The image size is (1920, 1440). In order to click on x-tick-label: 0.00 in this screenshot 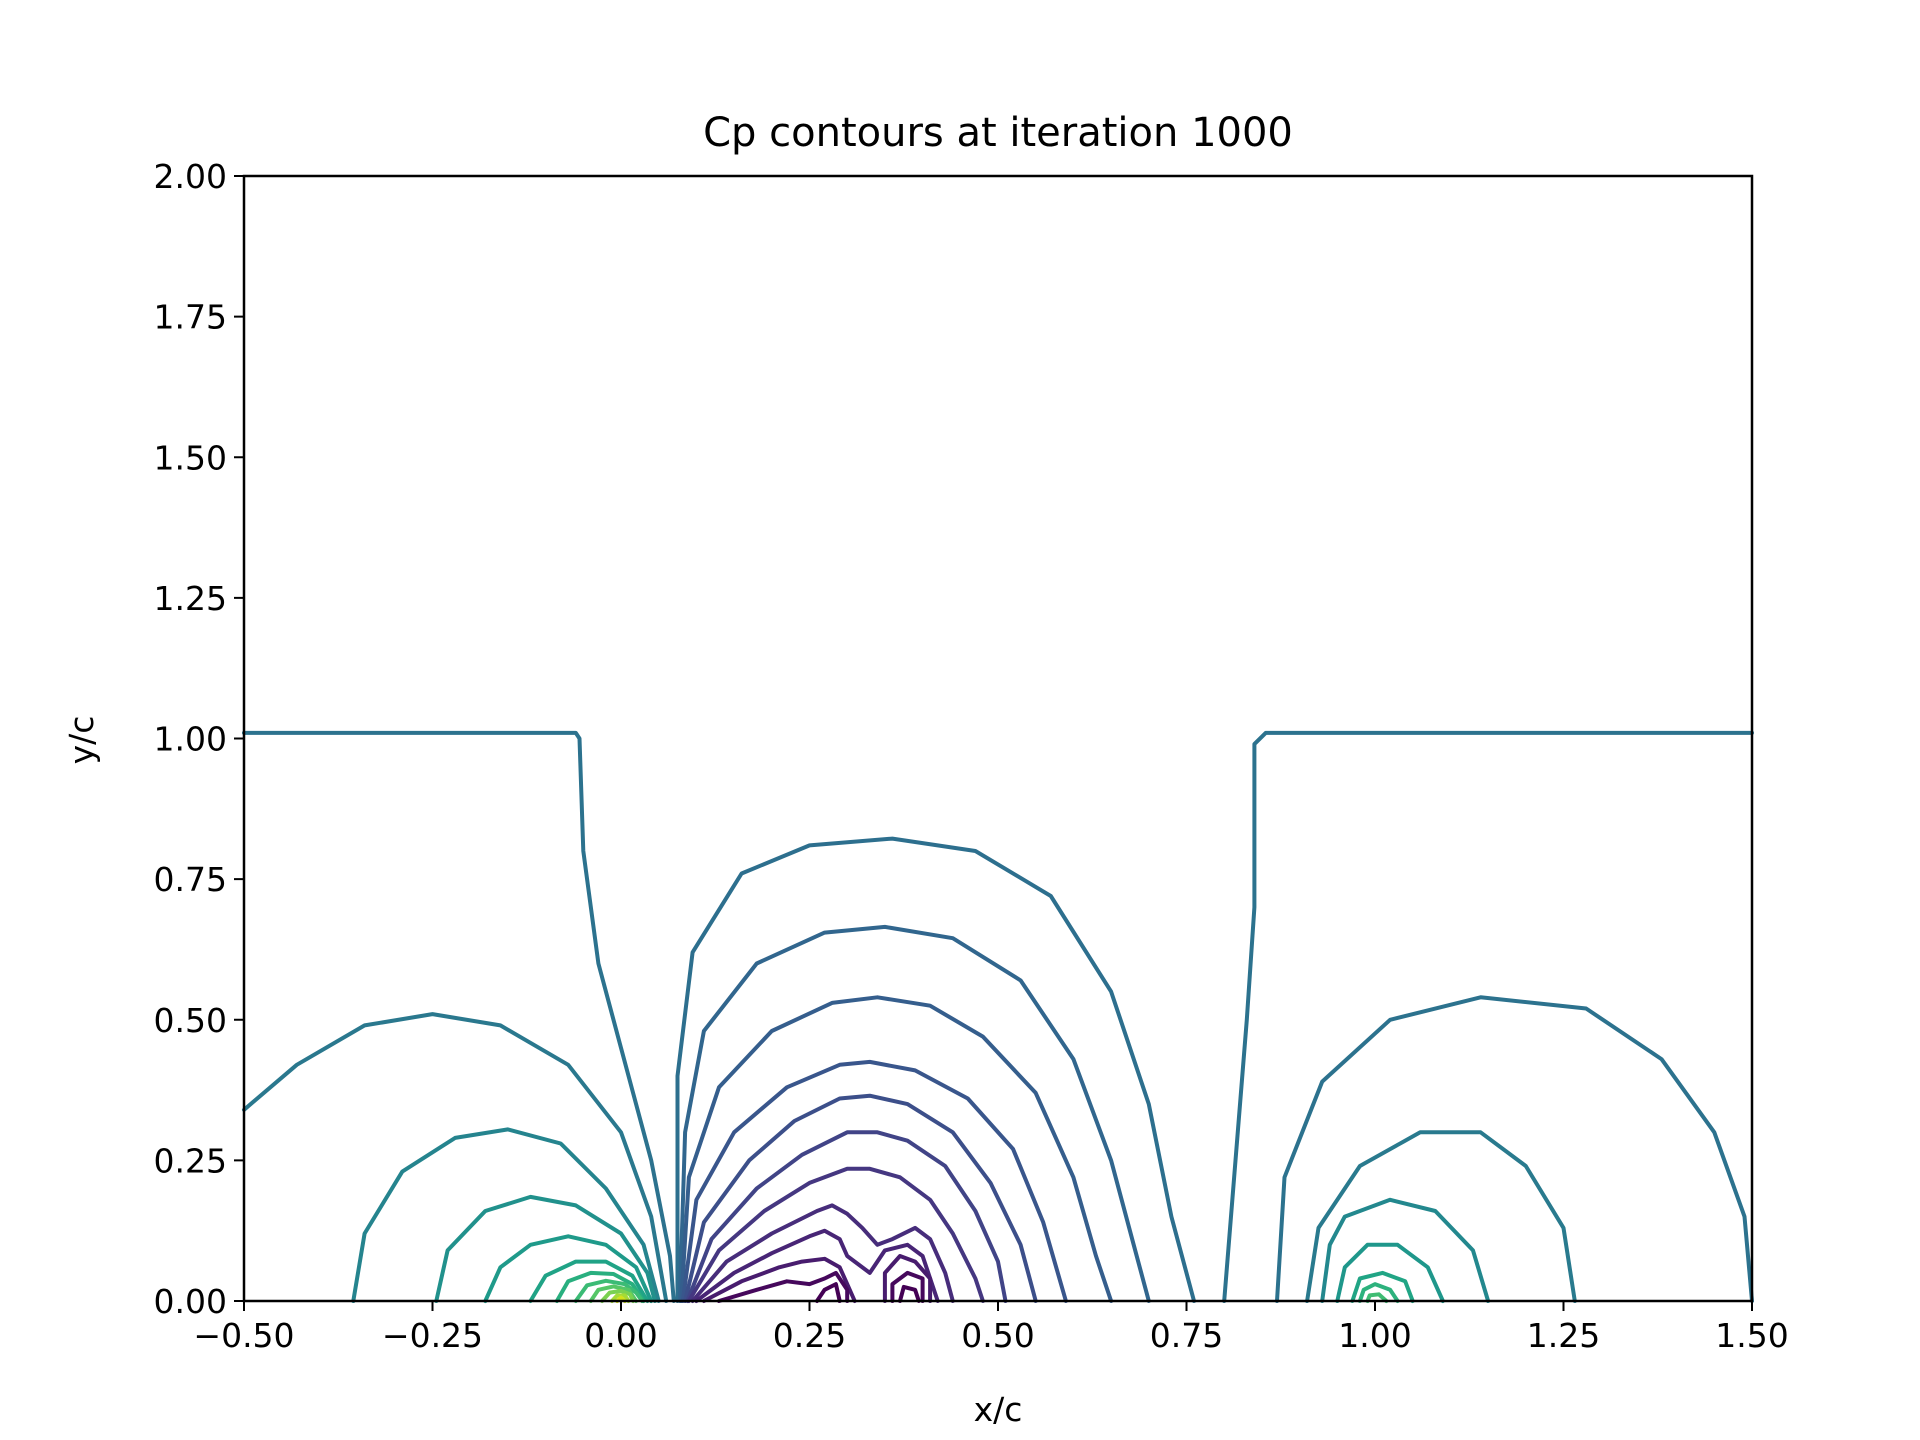, I will do `click(620, 1335)`.